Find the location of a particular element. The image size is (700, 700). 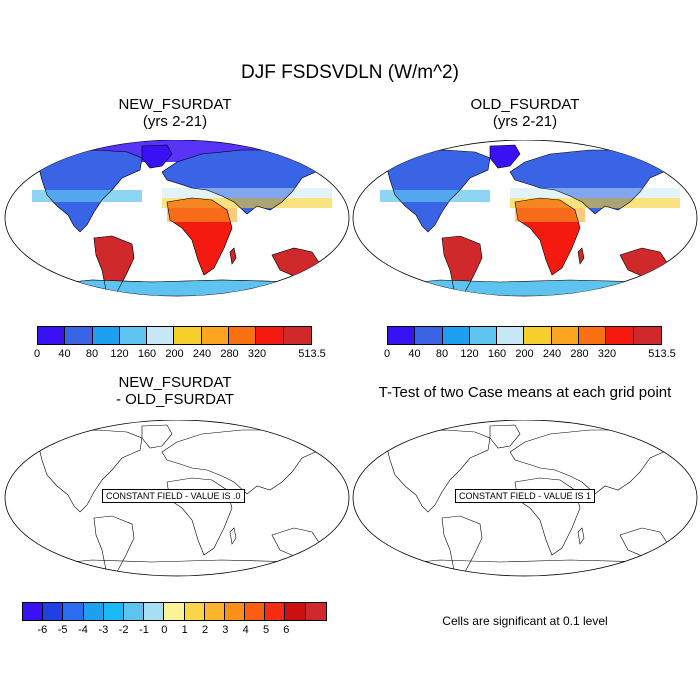

land-color-bands is located at coordinates (177, 151).